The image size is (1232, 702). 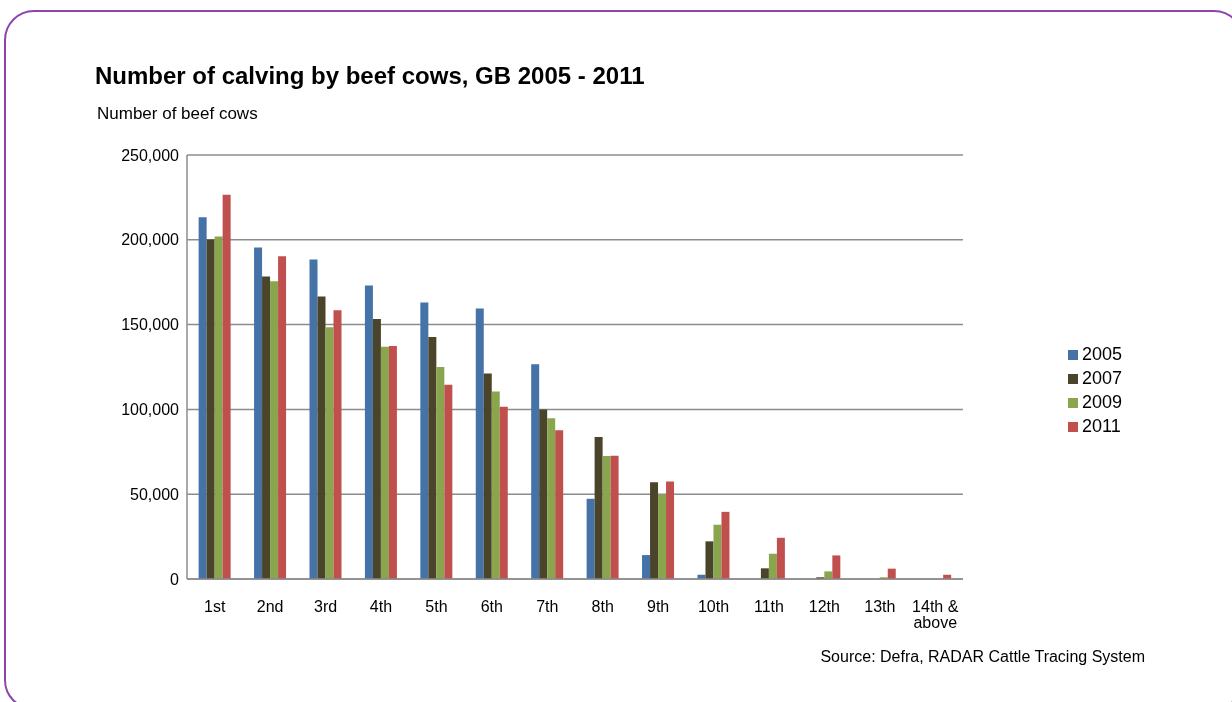 What do you see at coordinates (150, 155) in the screenshot?
I see `y-tick-label: 250,000` at bounding box center [150, 155].